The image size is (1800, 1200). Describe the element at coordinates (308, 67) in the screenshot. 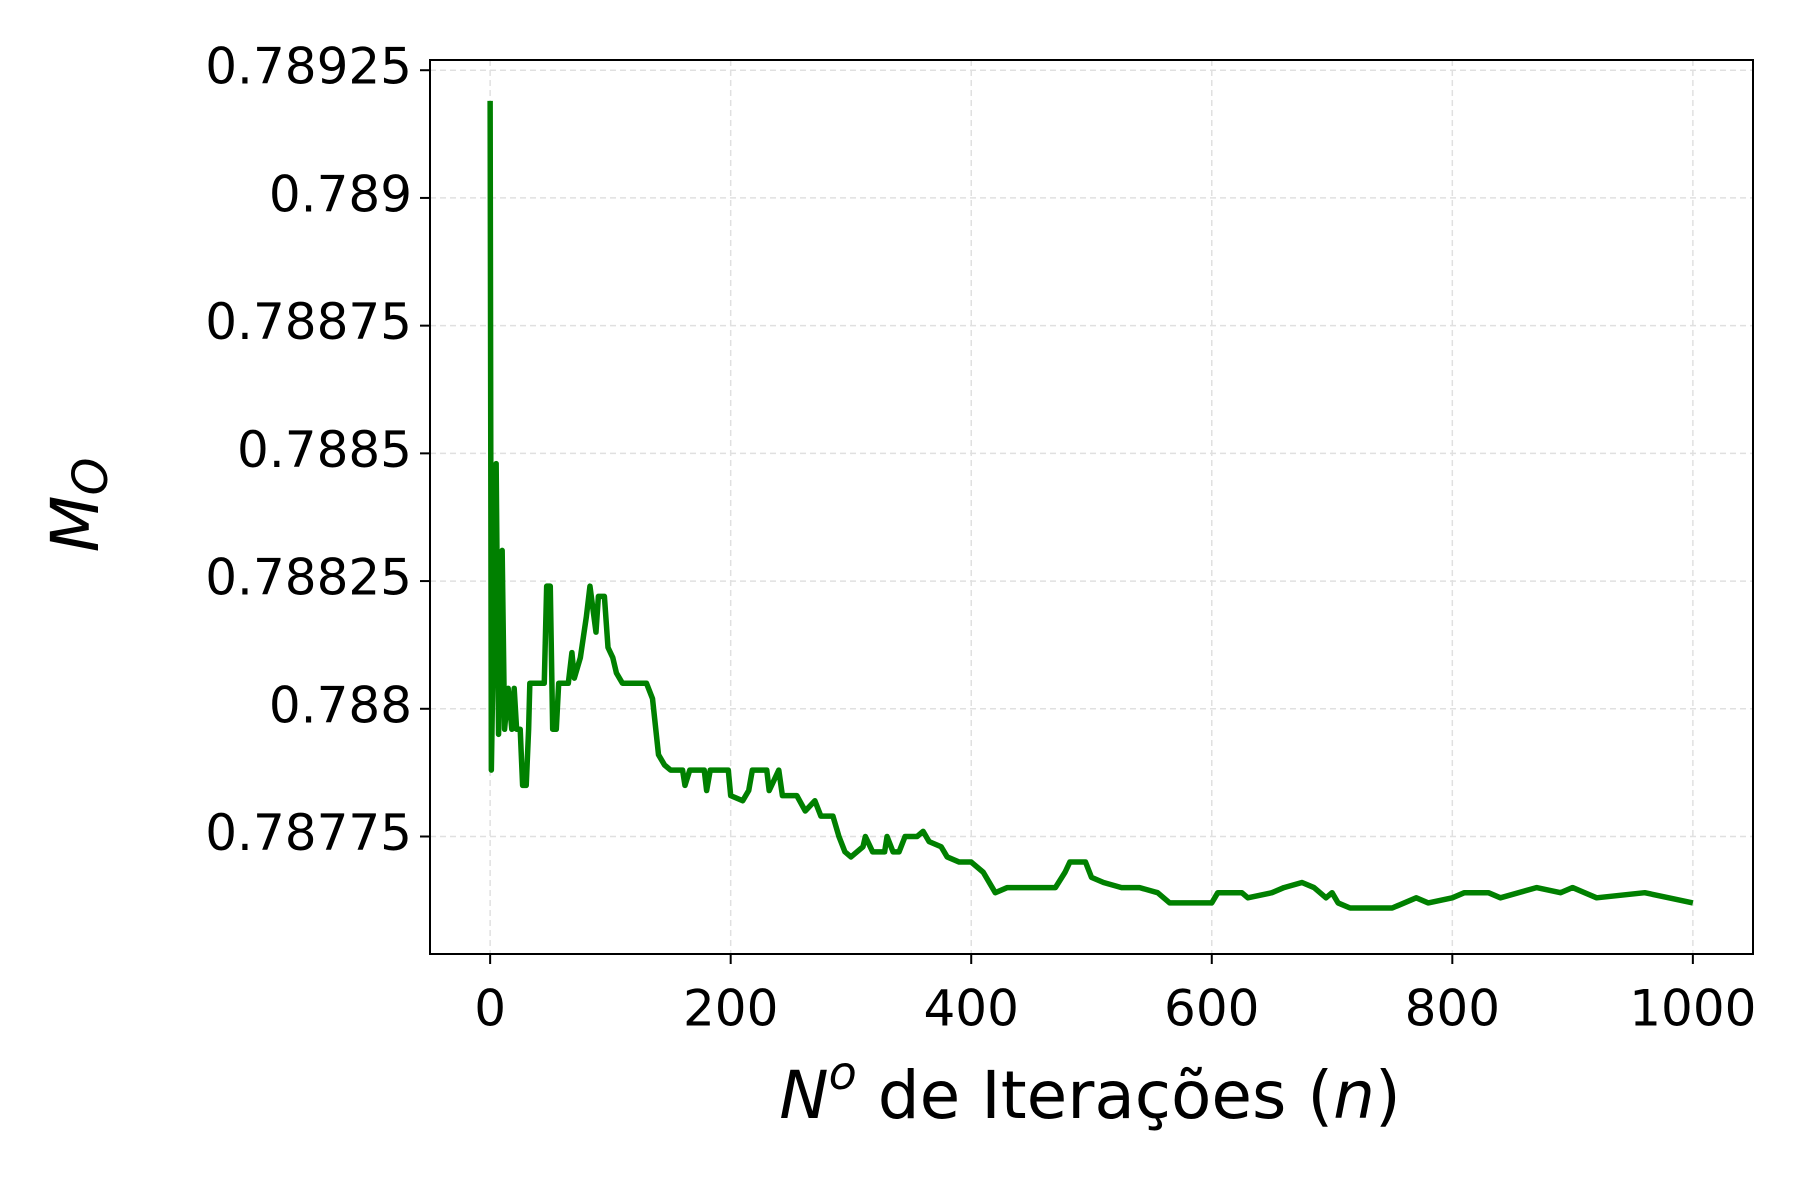

I see `y-tick-label: 0.78925` at that location.